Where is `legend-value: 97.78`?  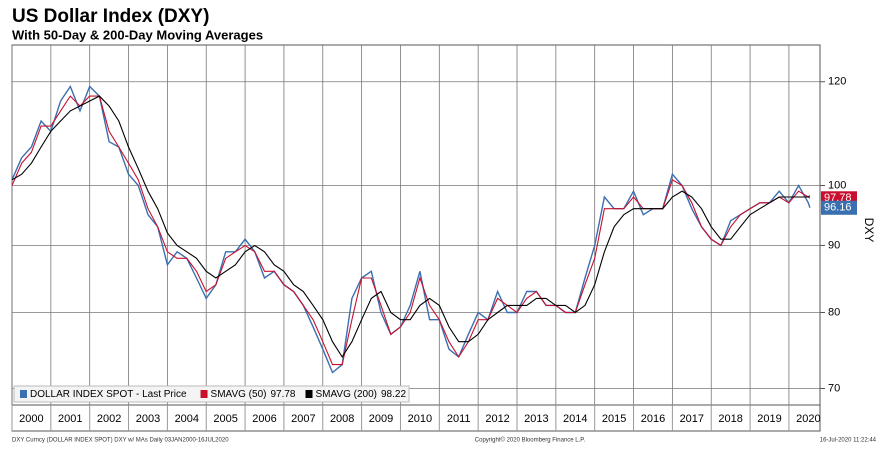 legend-value: 97.78 is located at coordinates (282, 394).